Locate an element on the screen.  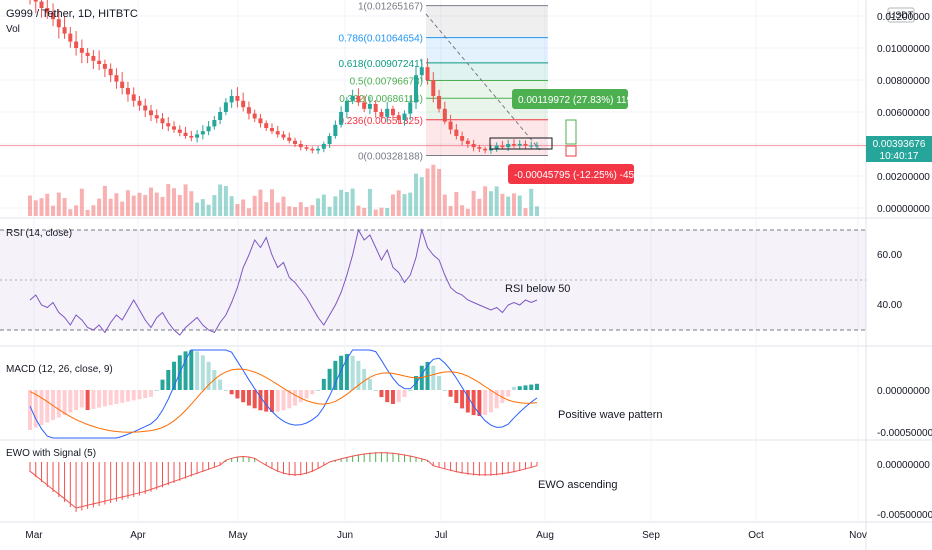
measure-up-box is located at coordinates (571, 132).